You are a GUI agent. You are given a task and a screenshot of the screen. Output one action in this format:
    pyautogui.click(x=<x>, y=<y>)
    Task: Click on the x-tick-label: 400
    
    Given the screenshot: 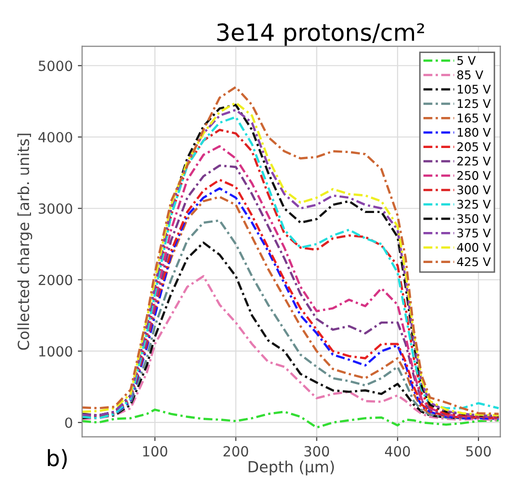 What is the action you would take?
    pyautogui.click(x=397, y=451)
    